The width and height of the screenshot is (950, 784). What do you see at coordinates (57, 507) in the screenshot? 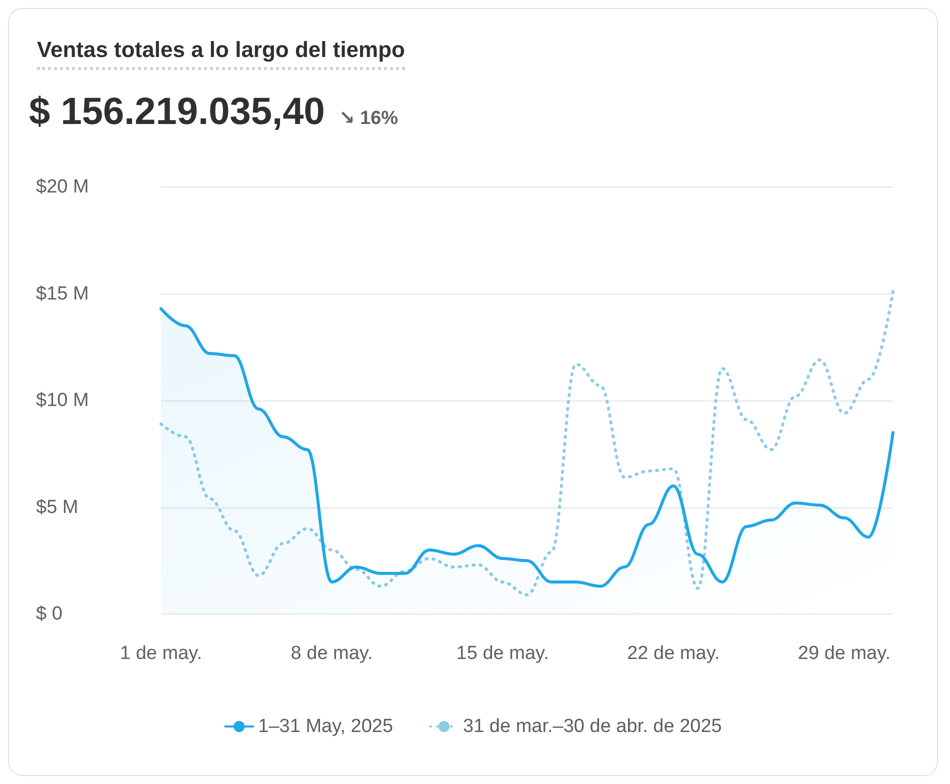
I see `y-tick-label: $5 M` at bounding box center [57, 507].